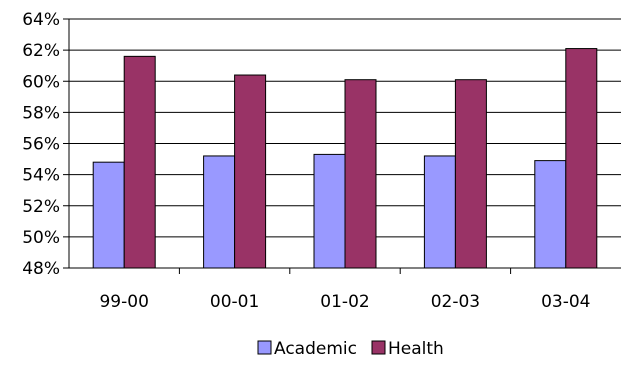  What do you see at coordinates (41, 82) in the screenshot?
I see `y-tick-label: 60%` at bounding box center [41, 82].